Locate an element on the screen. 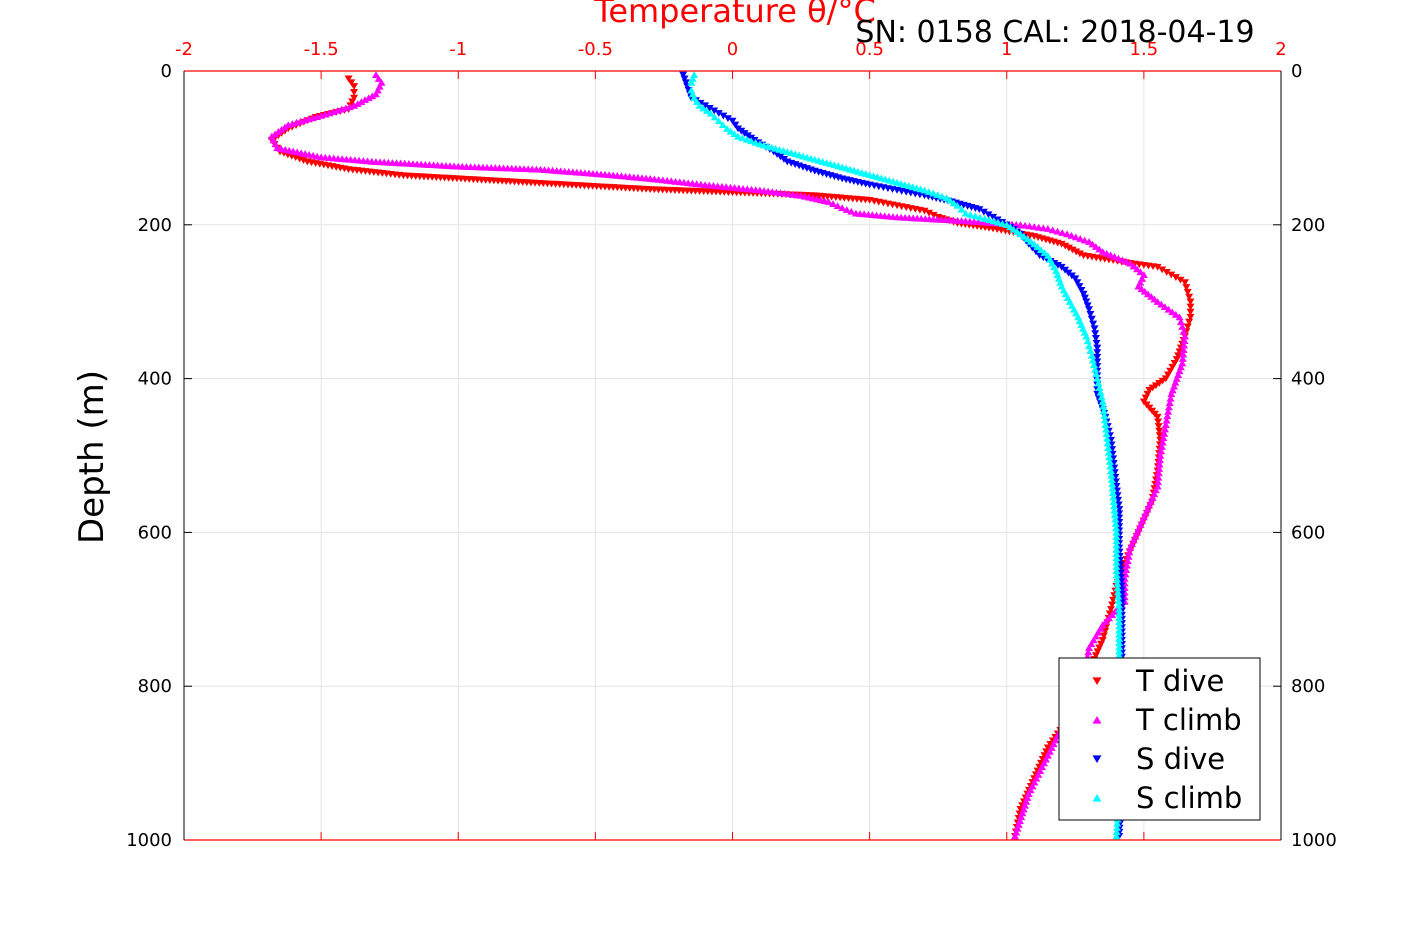 The image size is (1417, 945). y-tick-label-left: 0 is located at coordinates (166, 71).